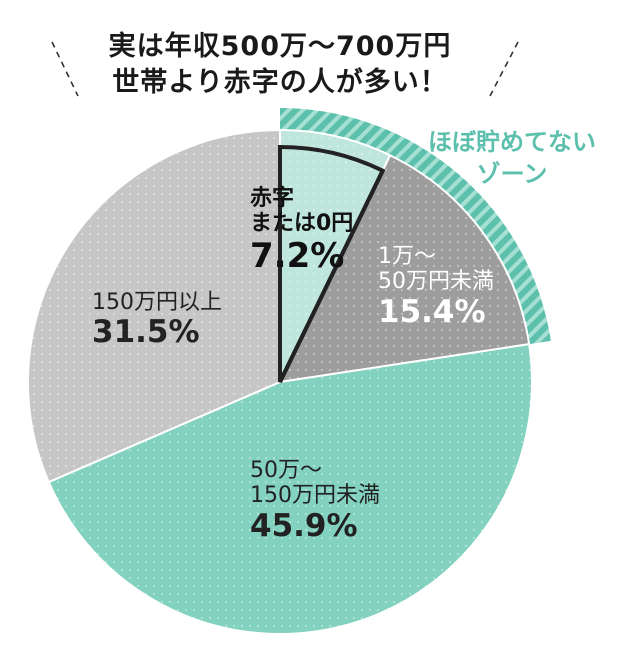 This screenshot has height=672, width=624. I want to click on slice-separator, so click(331, 276).